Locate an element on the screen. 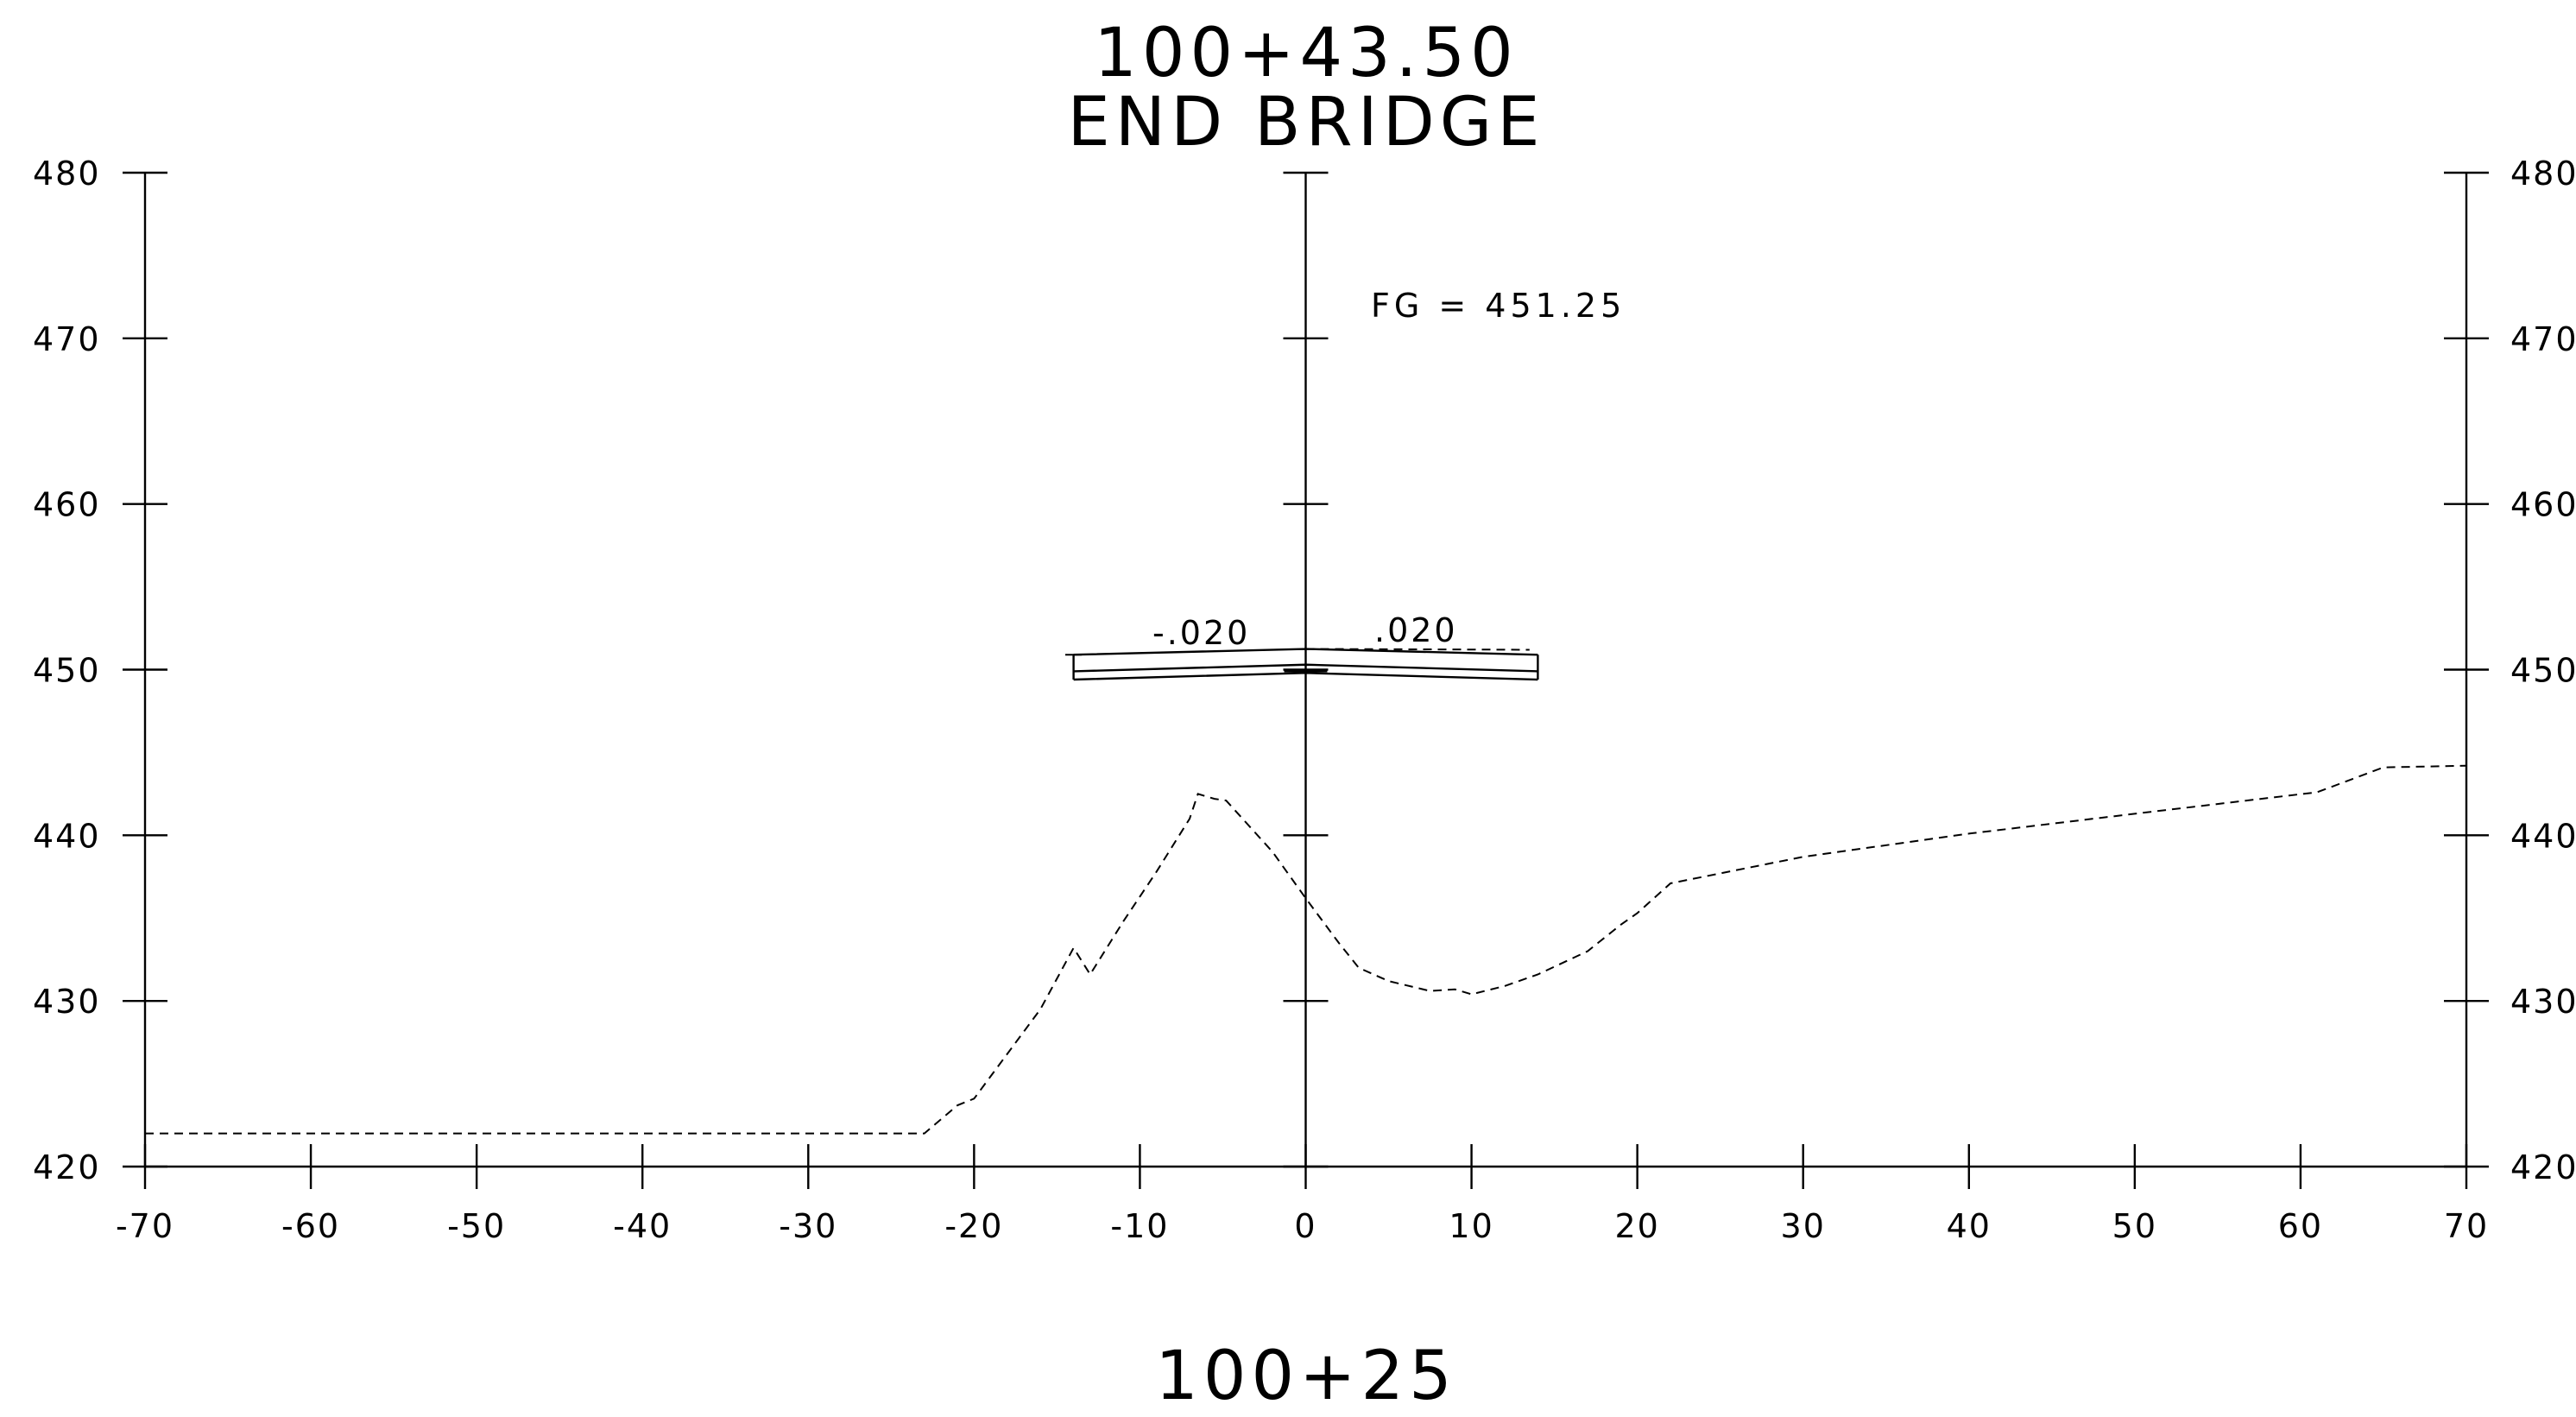 The height and width of the screenshot is (1417, 2576). slope-left-label: -.020 is located at coordinates (1201, 633).